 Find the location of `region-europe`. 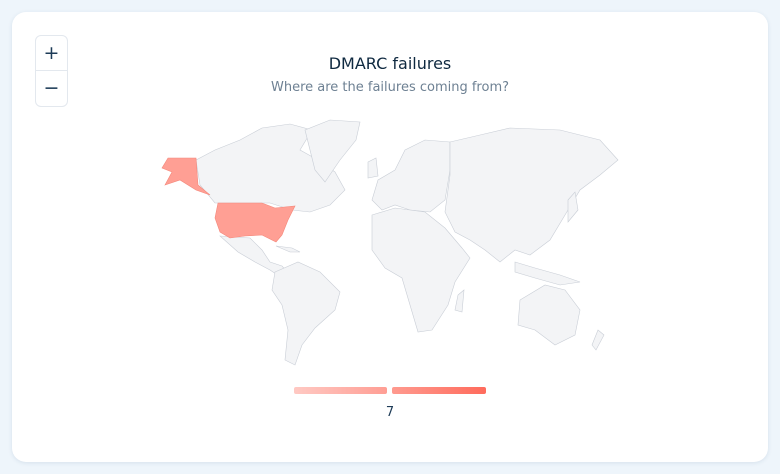

region-europe is located at coordinates (411, 176).